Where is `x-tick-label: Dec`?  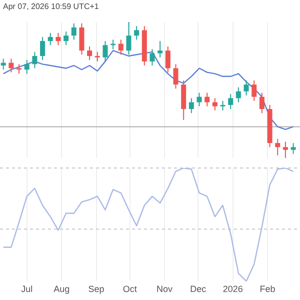
x-tick-label: Dec is located at coordinates (198, 289).